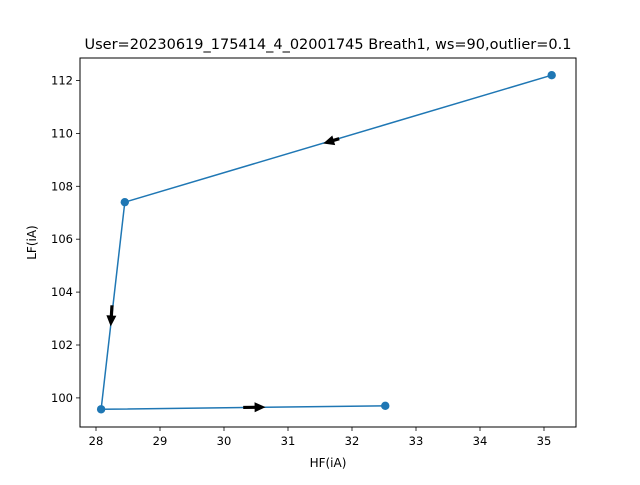  What do you see at coordinates (62, 186) in the screenshot?
I see `y-tick-label: 108` at bounding box center [62, 186].